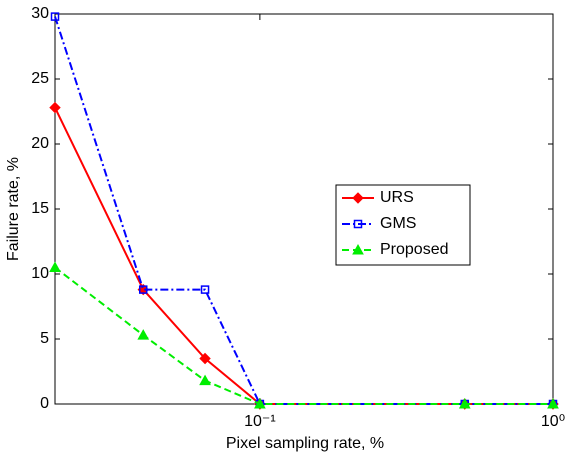 The width and height of the screenshot is (581, 457). Describe the element at coordinates (414, 249) in the screenshot. I see `legend-label: Proposed` at that location.